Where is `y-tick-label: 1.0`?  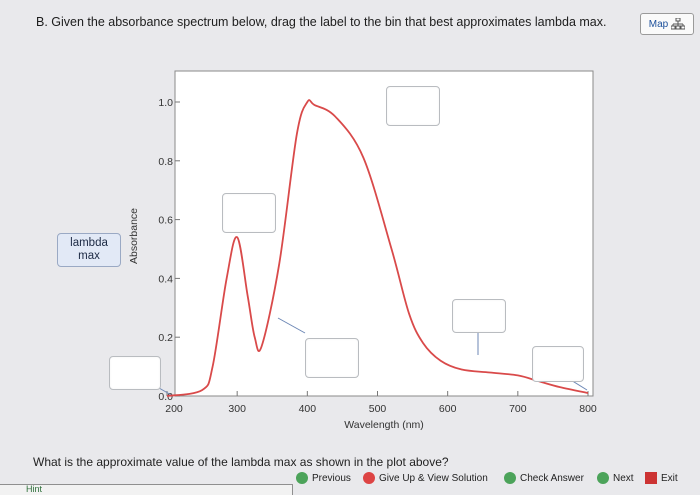
y-tick-label: 1.0 is located at coordinates (165, 103).